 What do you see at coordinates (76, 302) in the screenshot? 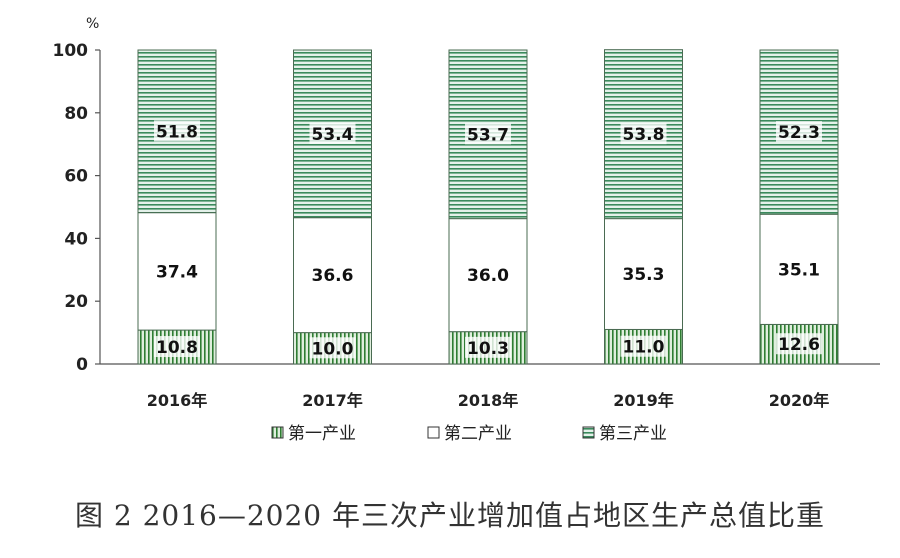
I see `y-tick-label: 20` at bounding box center [76, 302].